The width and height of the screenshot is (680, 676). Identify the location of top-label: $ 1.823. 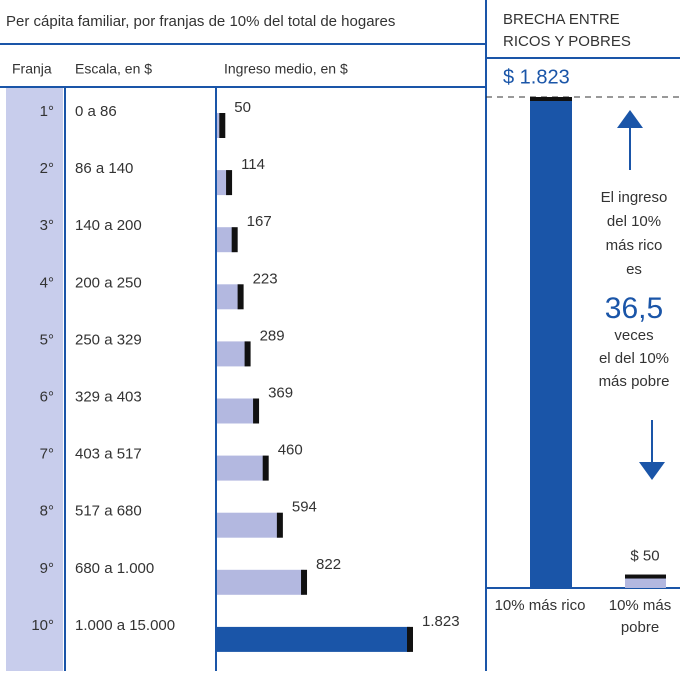
(536, 77).